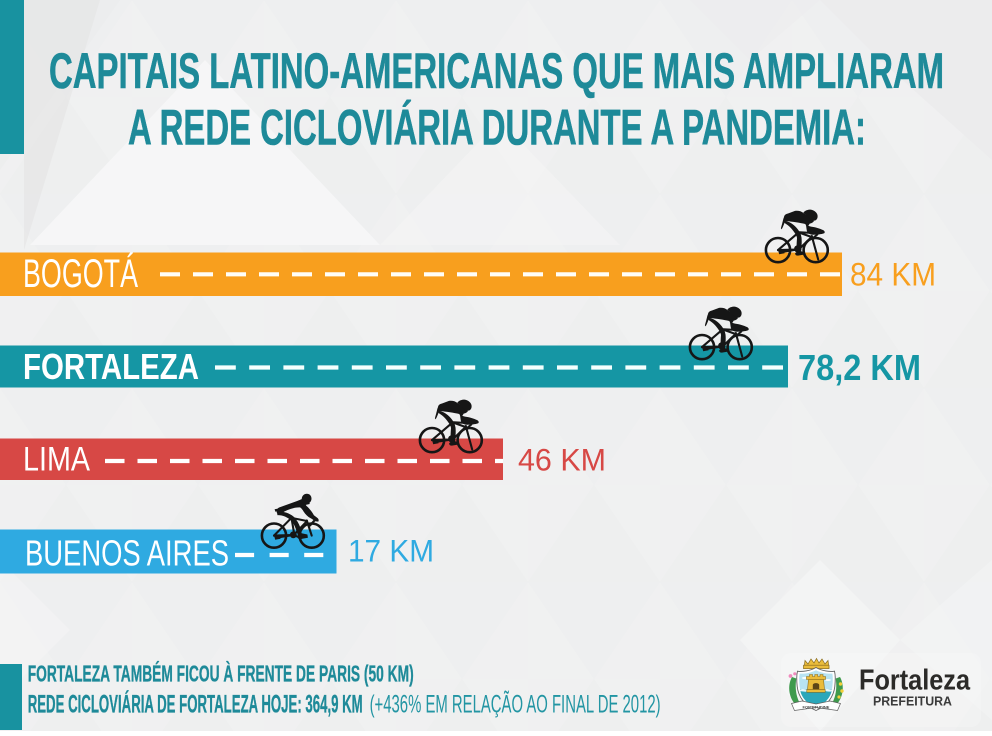 Image resolution: width=992 pixels, height=736 pixels. Describe the element at coordinates (111, 366) in the screenshot. I see `svg-text: FORTALEZA` at that location.